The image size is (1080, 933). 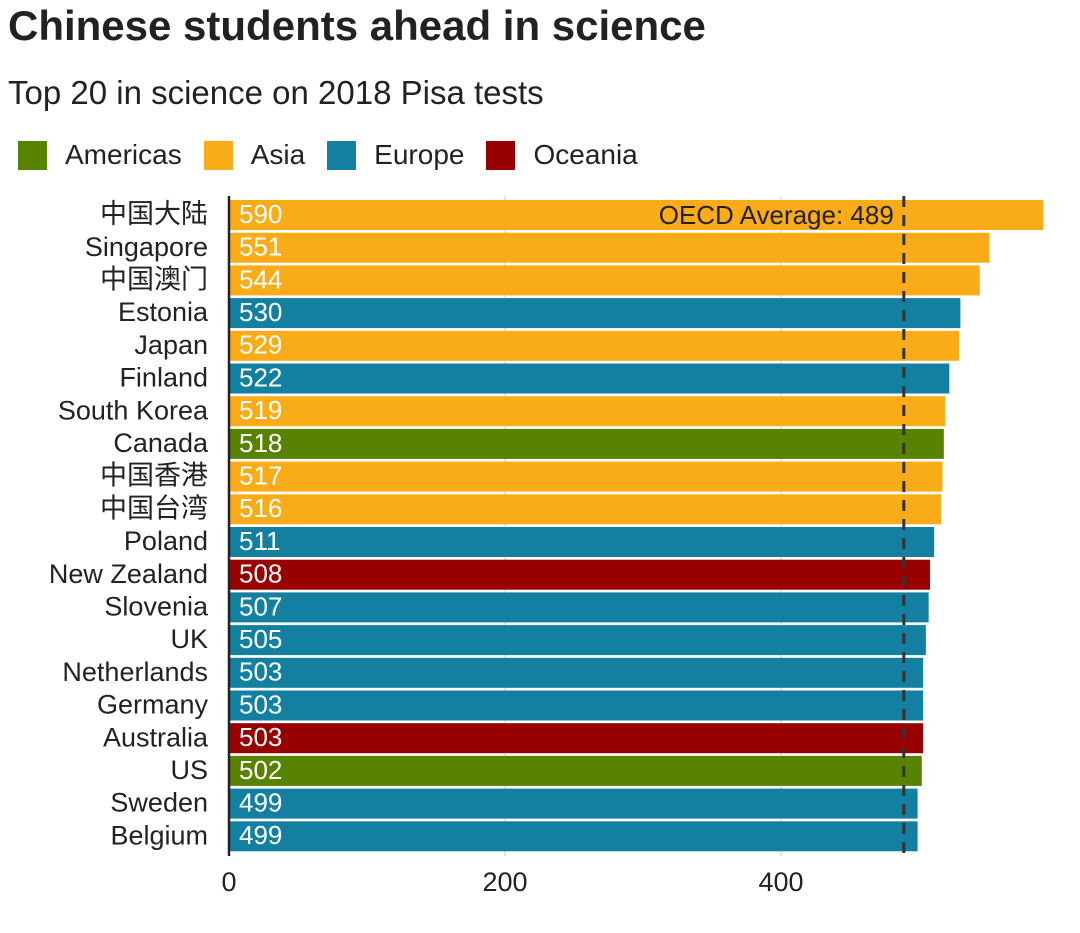 I want to click on value-label-item-9: 516, so click(x=260, y=508).